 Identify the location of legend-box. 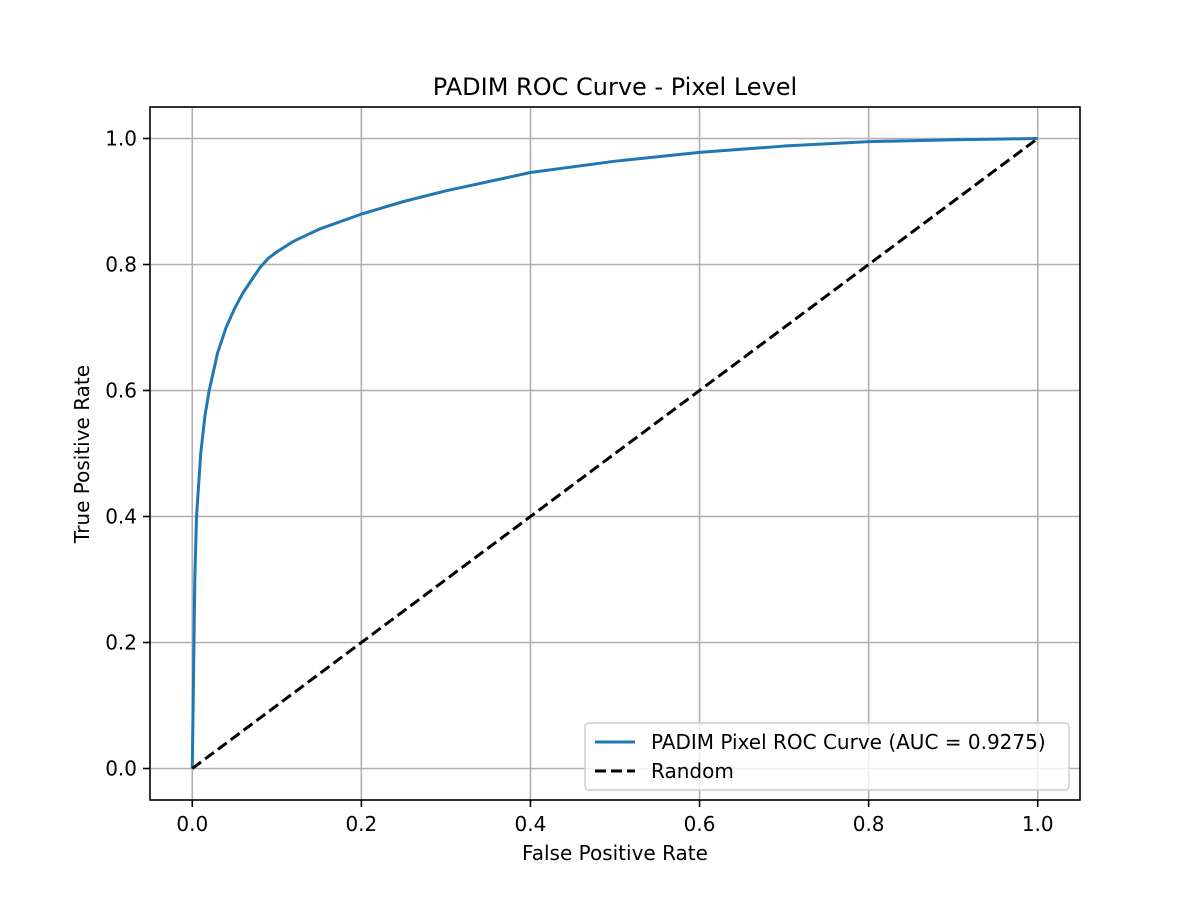
(827, 756).